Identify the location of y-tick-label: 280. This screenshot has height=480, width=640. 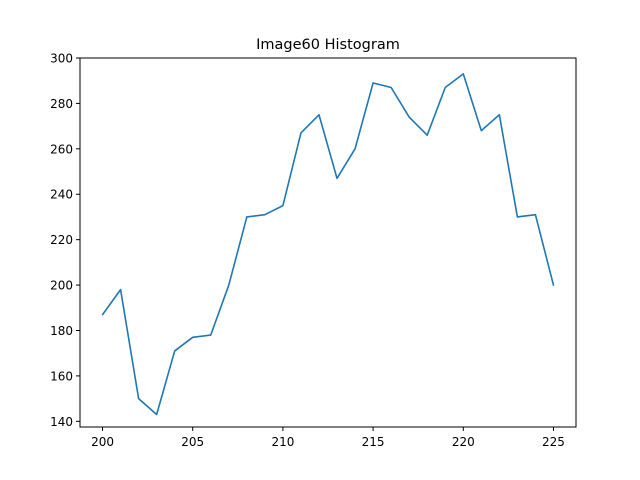
(61, 104).